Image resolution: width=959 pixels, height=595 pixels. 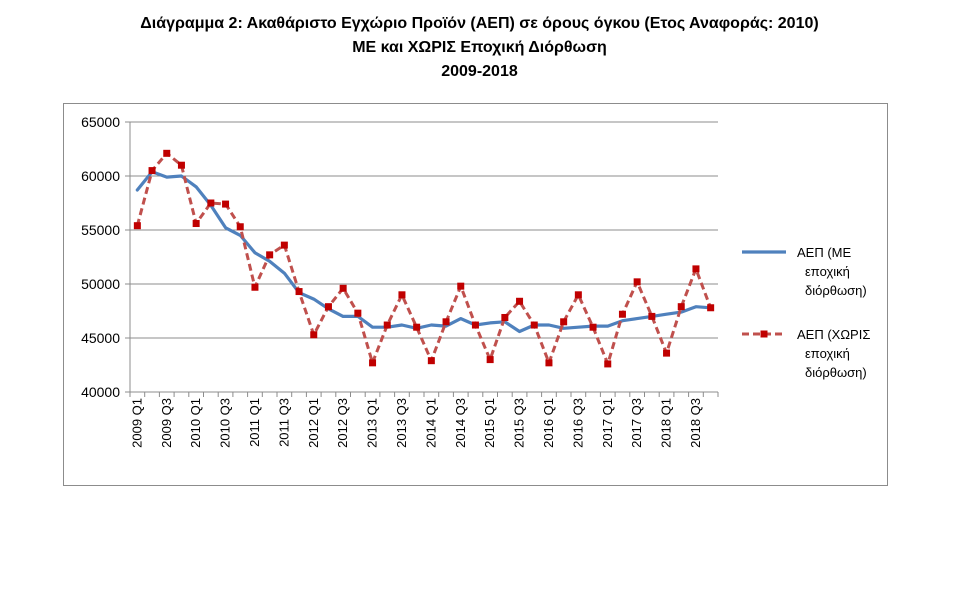 I want to click on y-tick-label: 40000, so click(x=100, y=392).